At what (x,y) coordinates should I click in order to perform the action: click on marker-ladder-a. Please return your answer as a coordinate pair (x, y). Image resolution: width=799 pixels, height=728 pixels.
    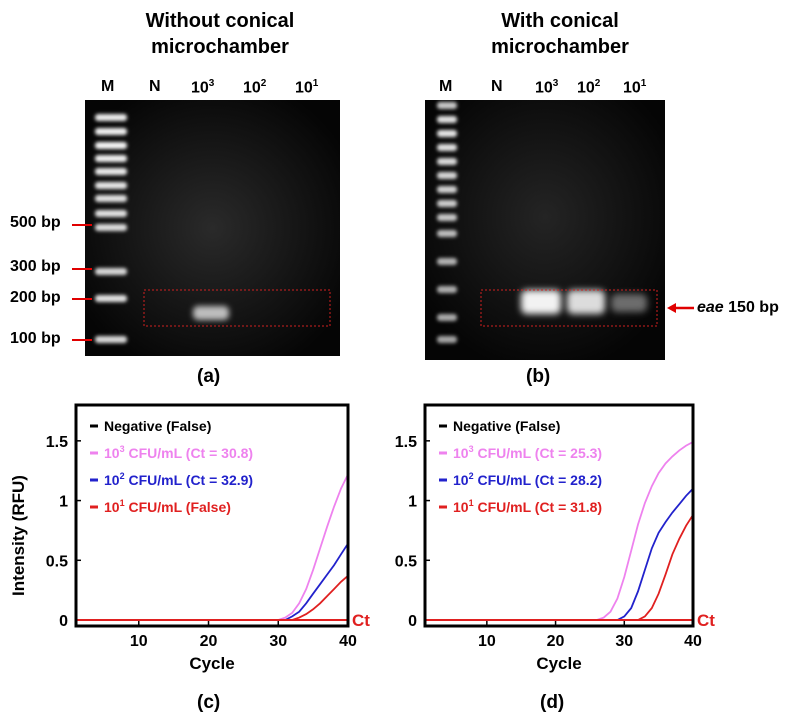
    Looking at the image, I should click on (111, 228).